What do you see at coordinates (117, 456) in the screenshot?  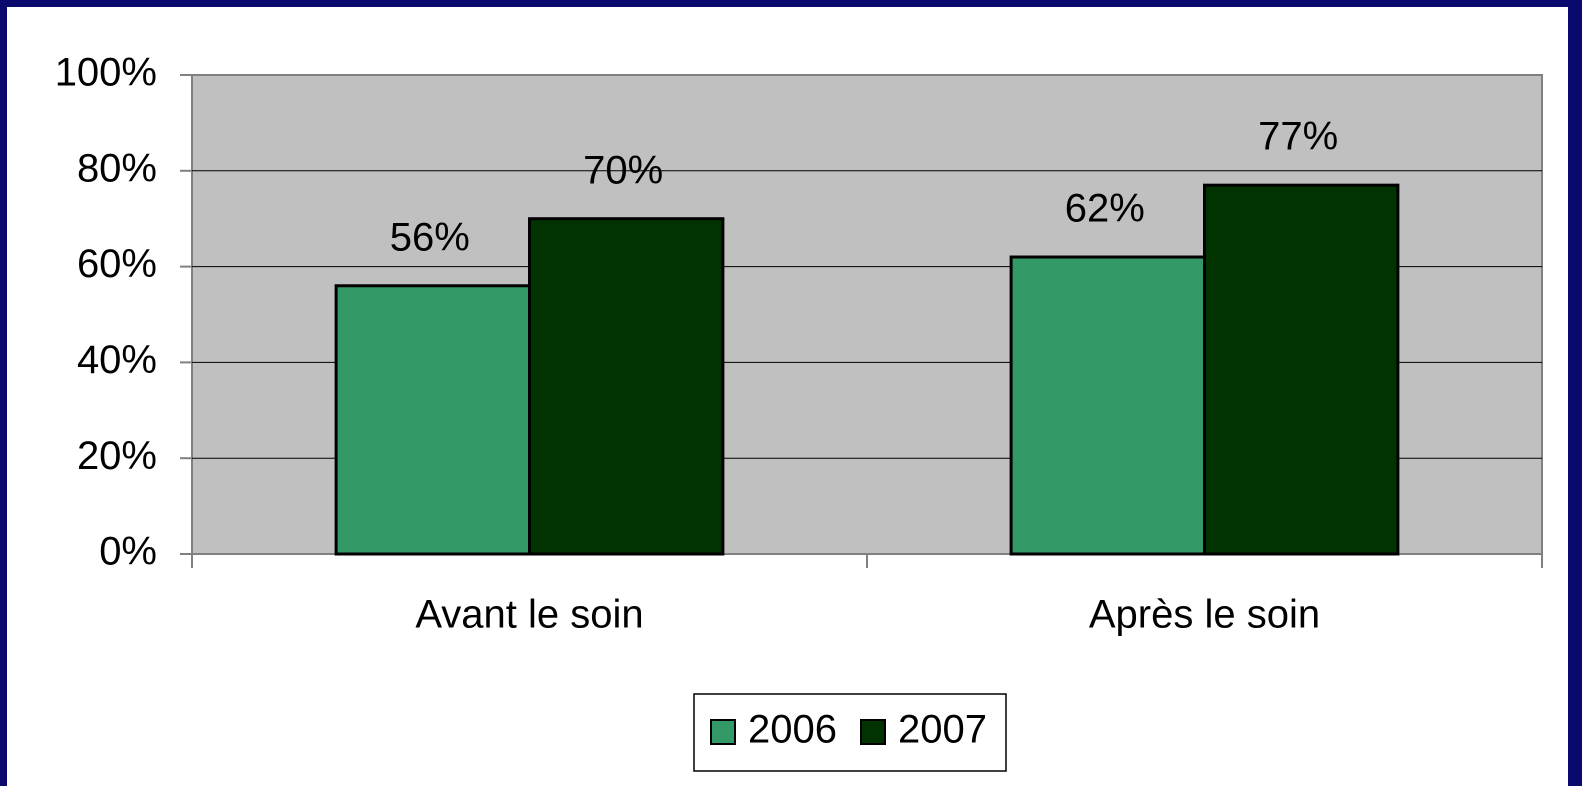 I see `y-tick-label: 20%` at bounding box center [117, 456].